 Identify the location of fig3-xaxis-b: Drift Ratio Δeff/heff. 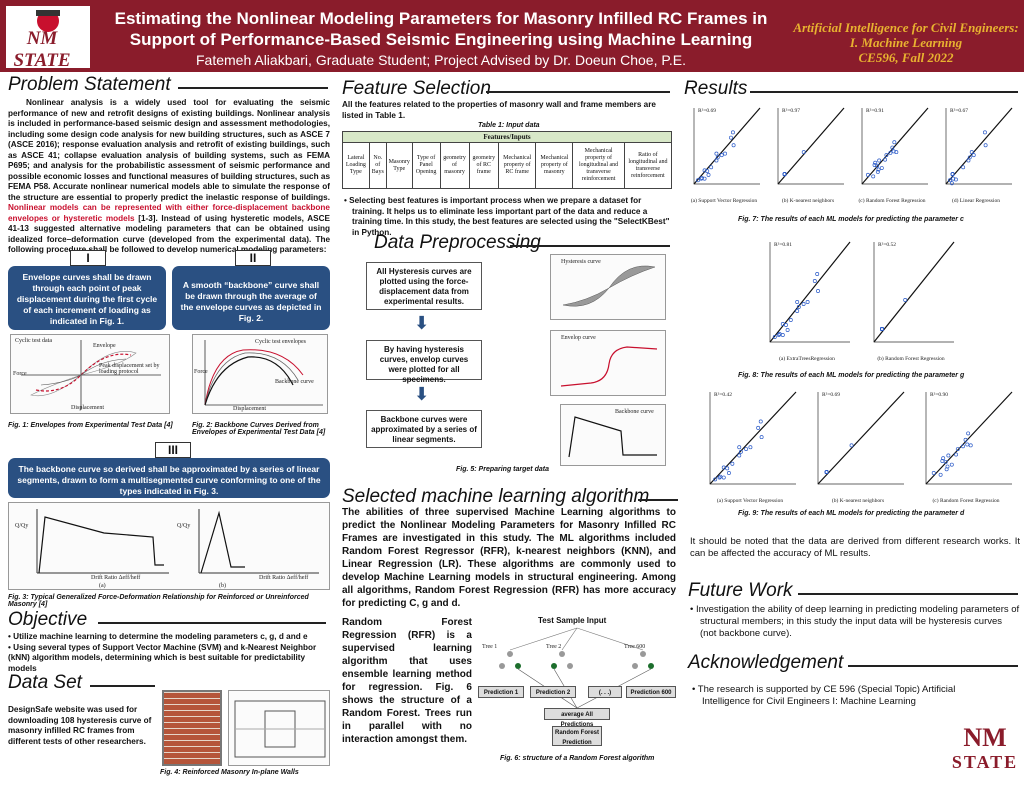
(284, 578).